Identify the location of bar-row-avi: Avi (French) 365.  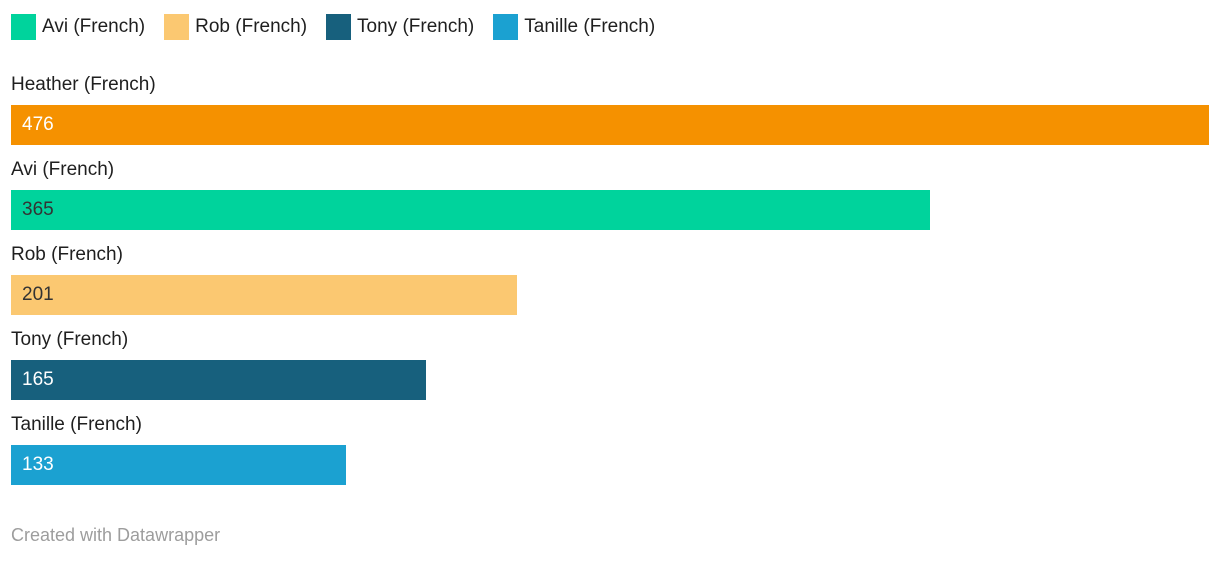
(610, 193).